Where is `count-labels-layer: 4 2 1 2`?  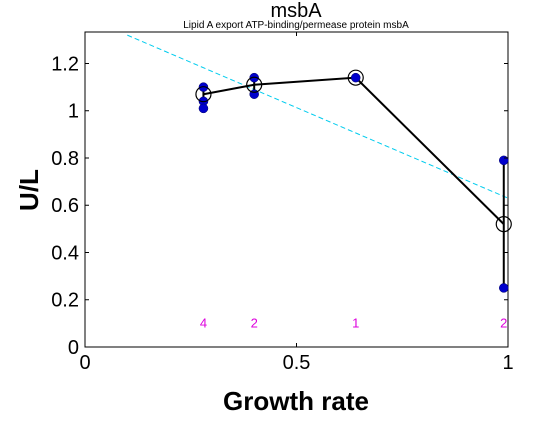 count-labels-layer: 4 2 1 2 is located at coordinates (354, 322).